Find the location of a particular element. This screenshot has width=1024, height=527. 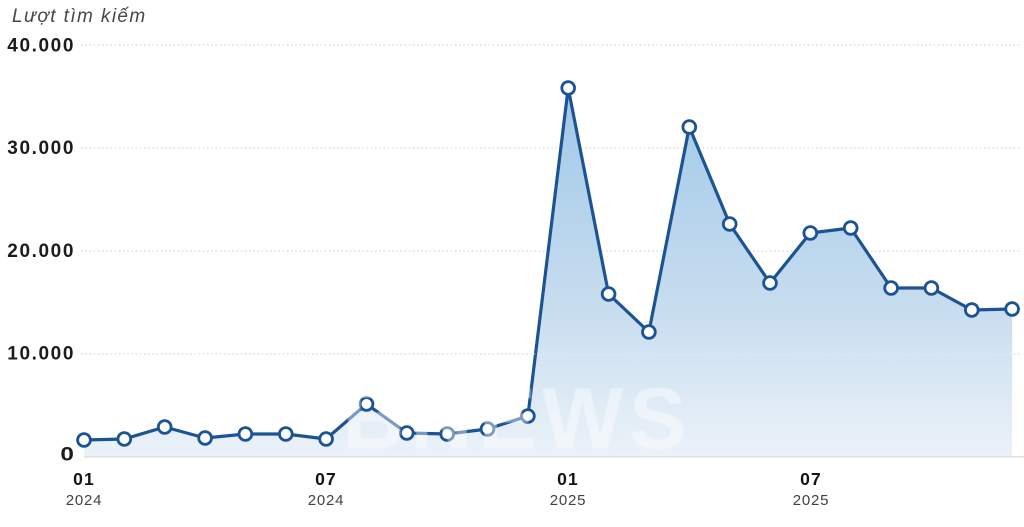

svg-text: BNEWS is located at coordinates (517, 419).